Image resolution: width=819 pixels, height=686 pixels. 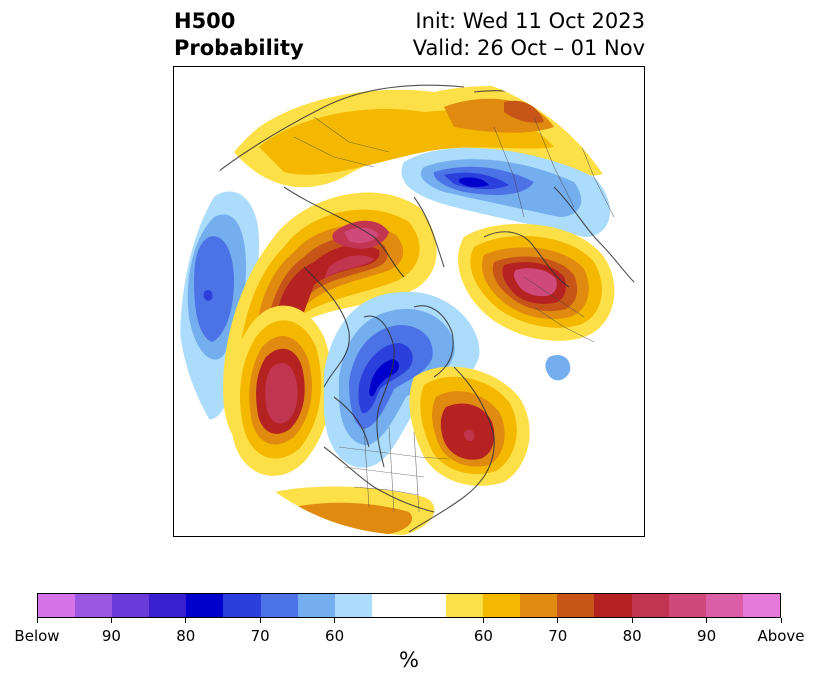 I want to click on colorbar-tick-label: Above, so click(x=781, y=636).